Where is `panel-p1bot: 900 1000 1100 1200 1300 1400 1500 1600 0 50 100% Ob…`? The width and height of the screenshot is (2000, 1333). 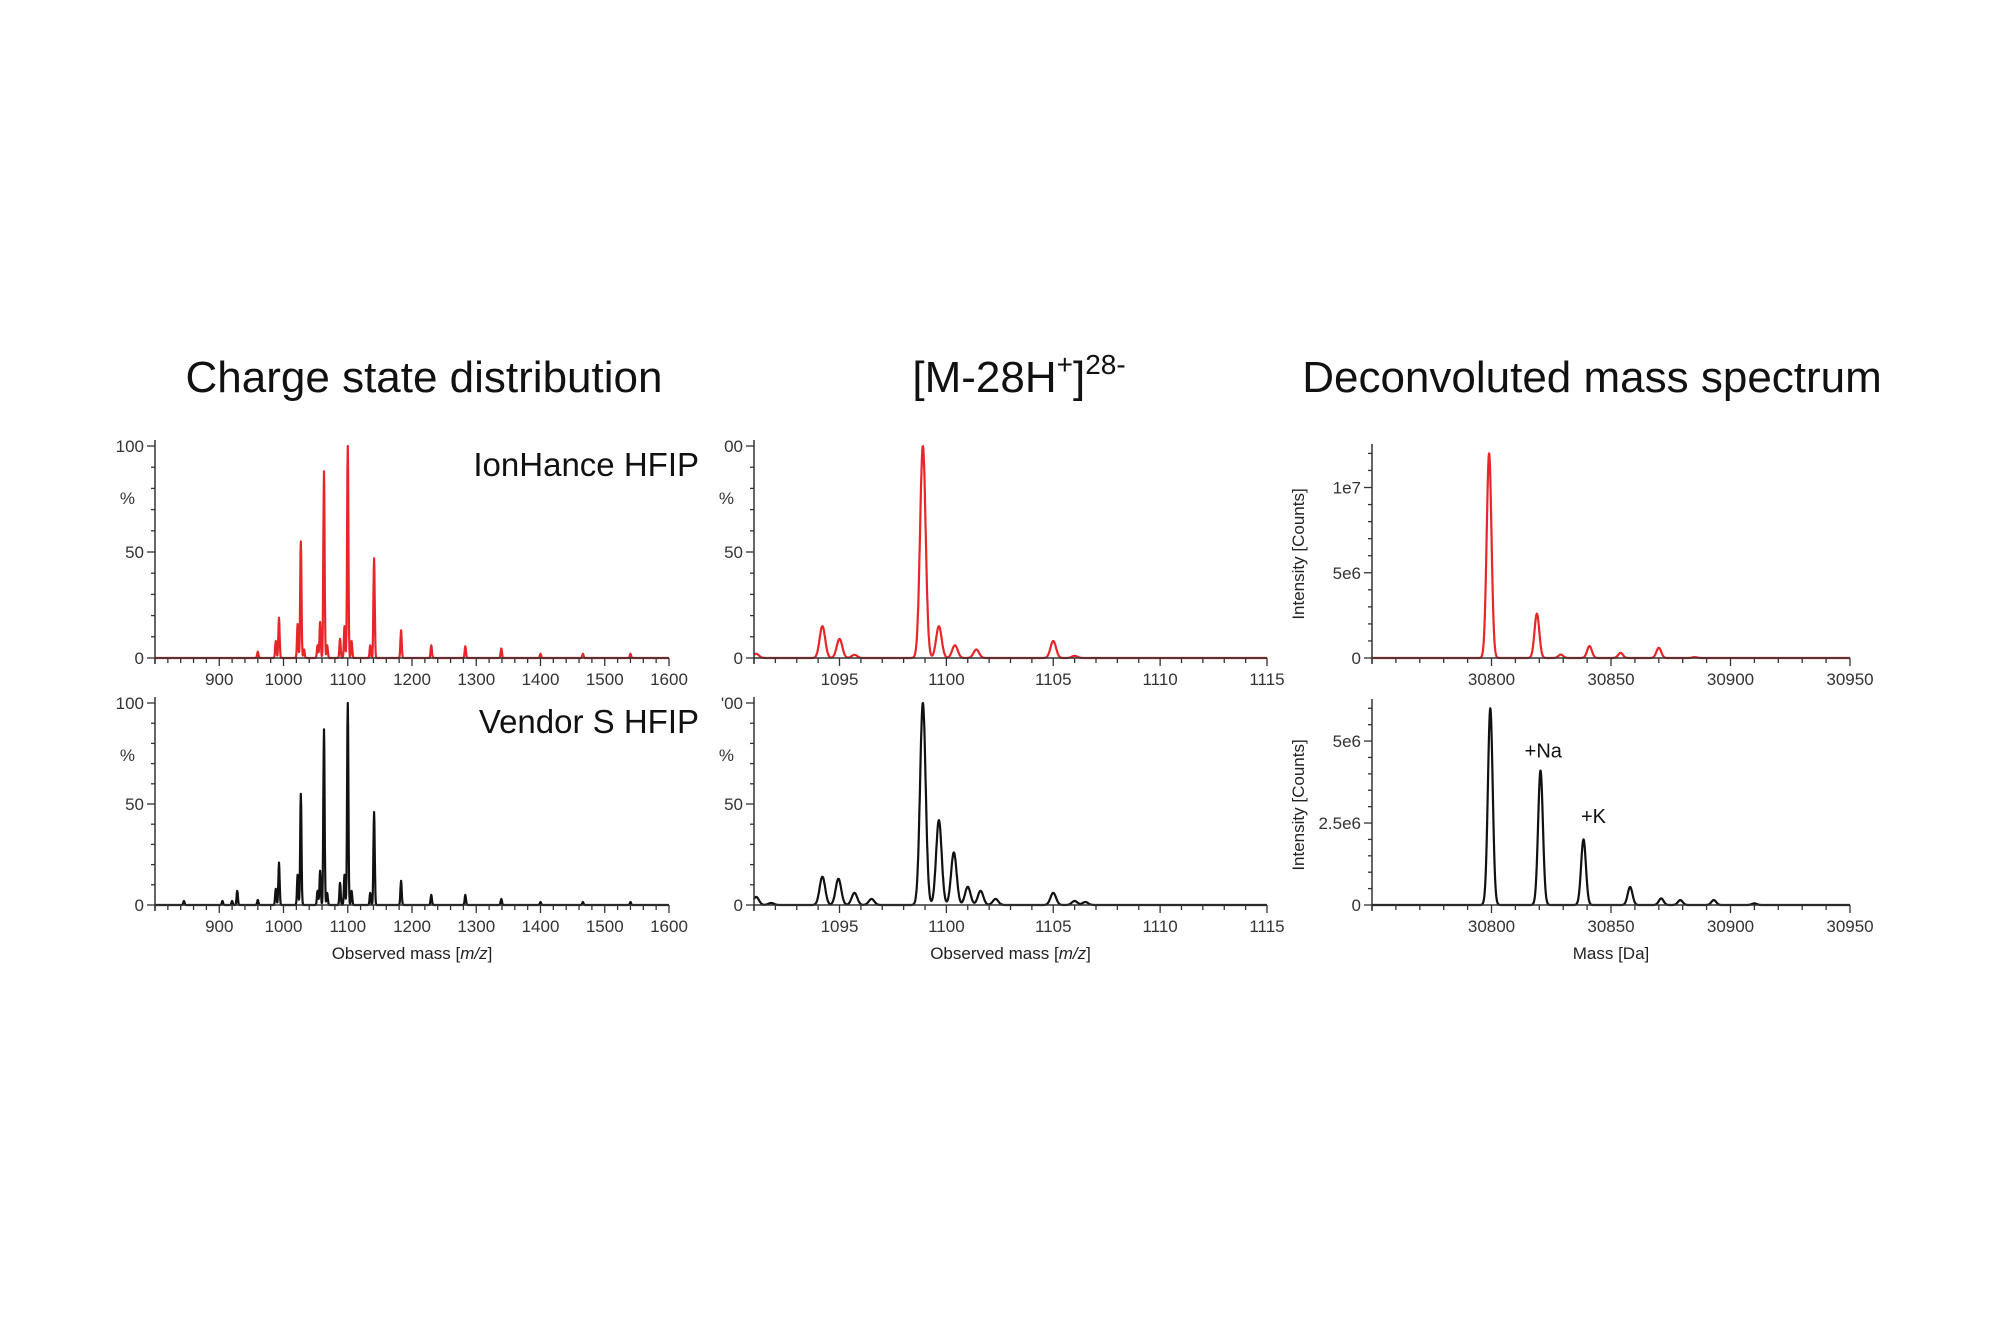
panel-p1bot: 900 1000 1100 1200 1300 1400 1500 1600 0 50 100% Ob… is located at coordinates (407, 828).